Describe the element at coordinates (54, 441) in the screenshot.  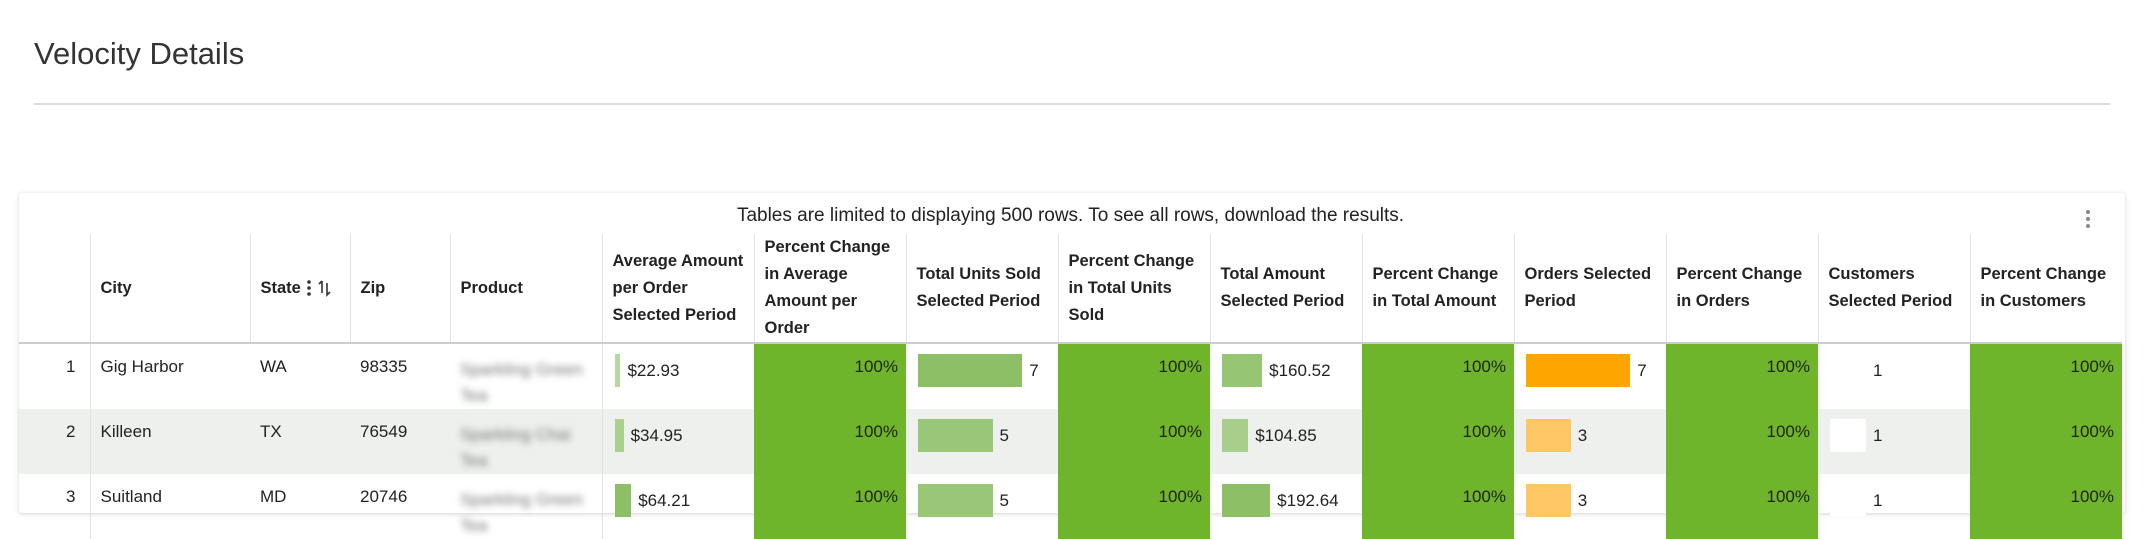
I see `table-cell: 2` at that location.